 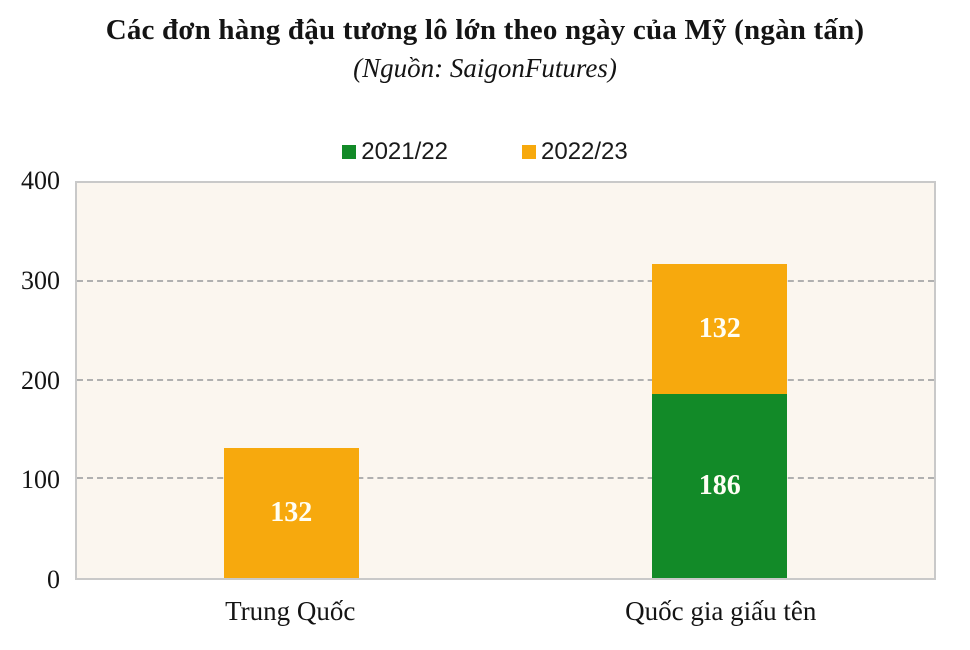 What do you see at coordinates (505, 617) in the screenshot?
I see `x-axis: Trung Quốc Quốc gia giấu tên` at bounding box center [505, 617].